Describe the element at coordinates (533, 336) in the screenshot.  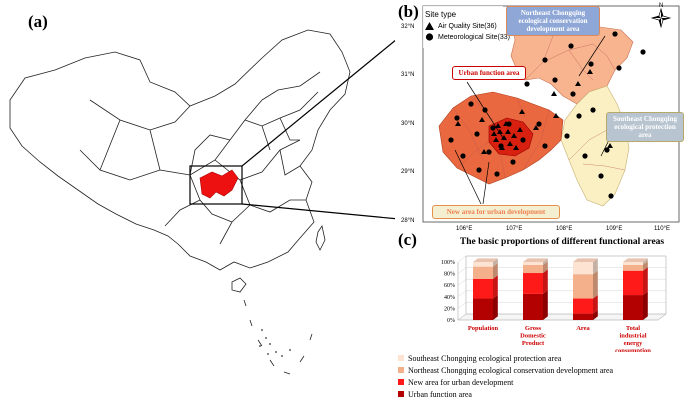
I see `x-tick-label: Gross Domestic Product` at that location.